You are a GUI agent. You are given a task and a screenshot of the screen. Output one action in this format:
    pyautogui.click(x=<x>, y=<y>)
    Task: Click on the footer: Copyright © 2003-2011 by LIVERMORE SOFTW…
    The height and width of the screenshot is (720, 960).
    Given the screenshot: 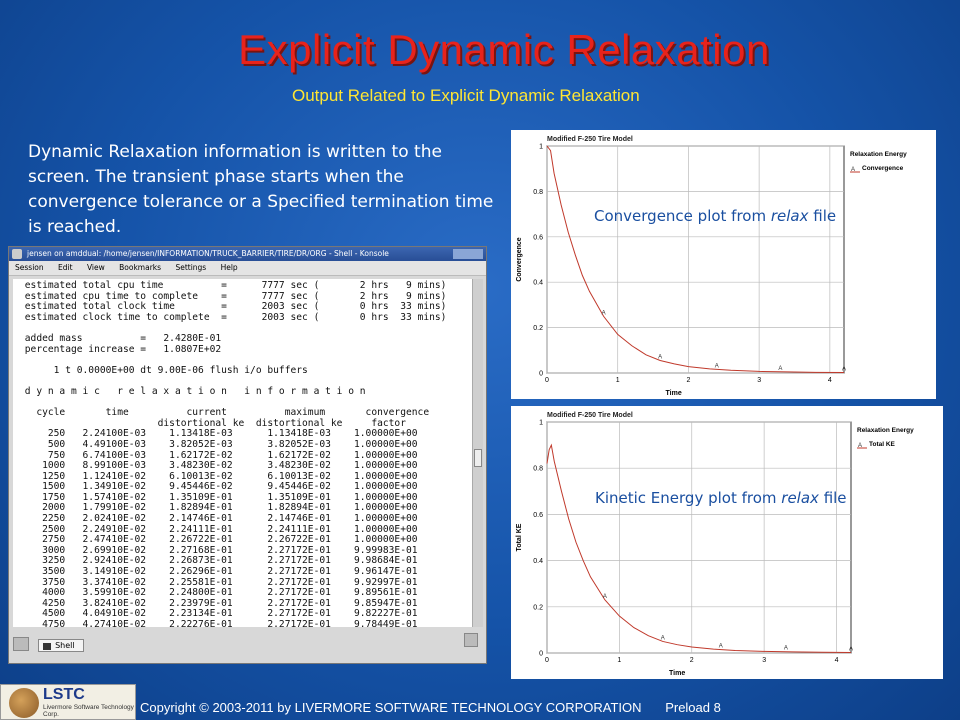 What is the action you would take?
    pyautogui.click(x=430, y=707)
    